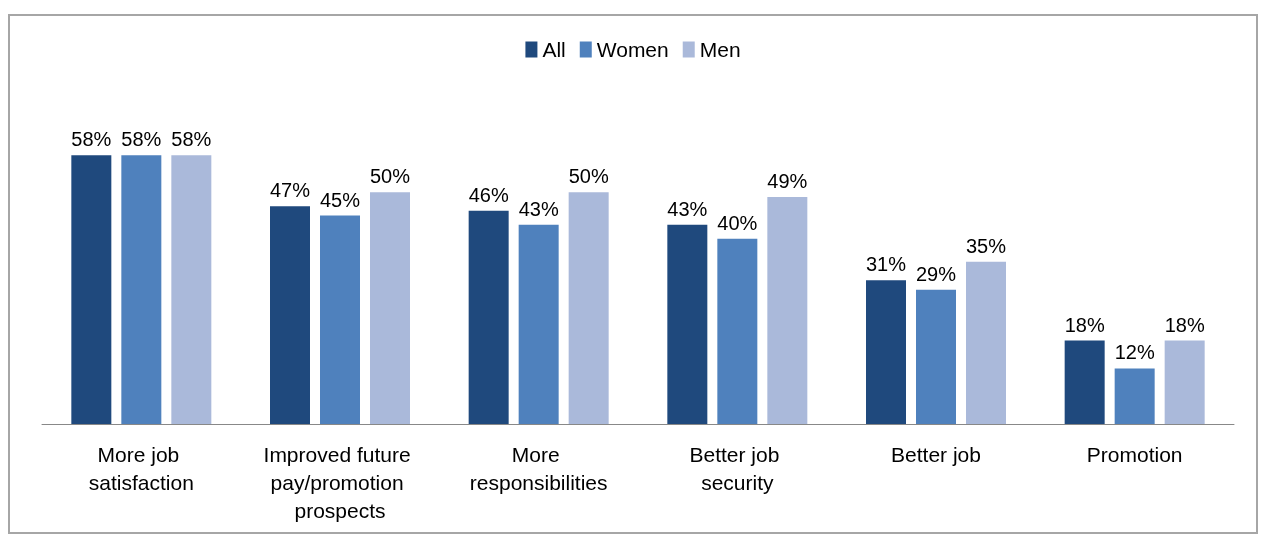  Describe the element at coordinates (632, 49) in the screenshot. I see `legend-label: Women` at that location.